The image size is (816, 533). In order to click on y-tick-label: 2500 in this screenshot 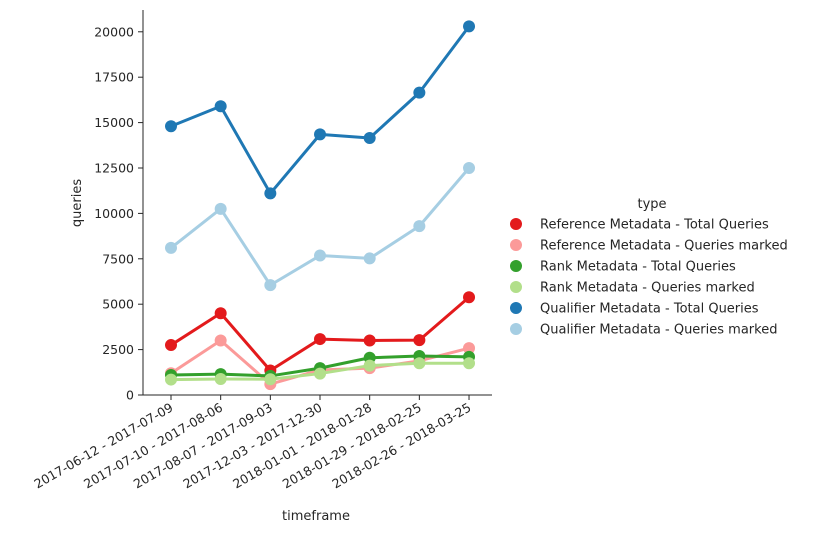, I will do `click(118, 349)`.